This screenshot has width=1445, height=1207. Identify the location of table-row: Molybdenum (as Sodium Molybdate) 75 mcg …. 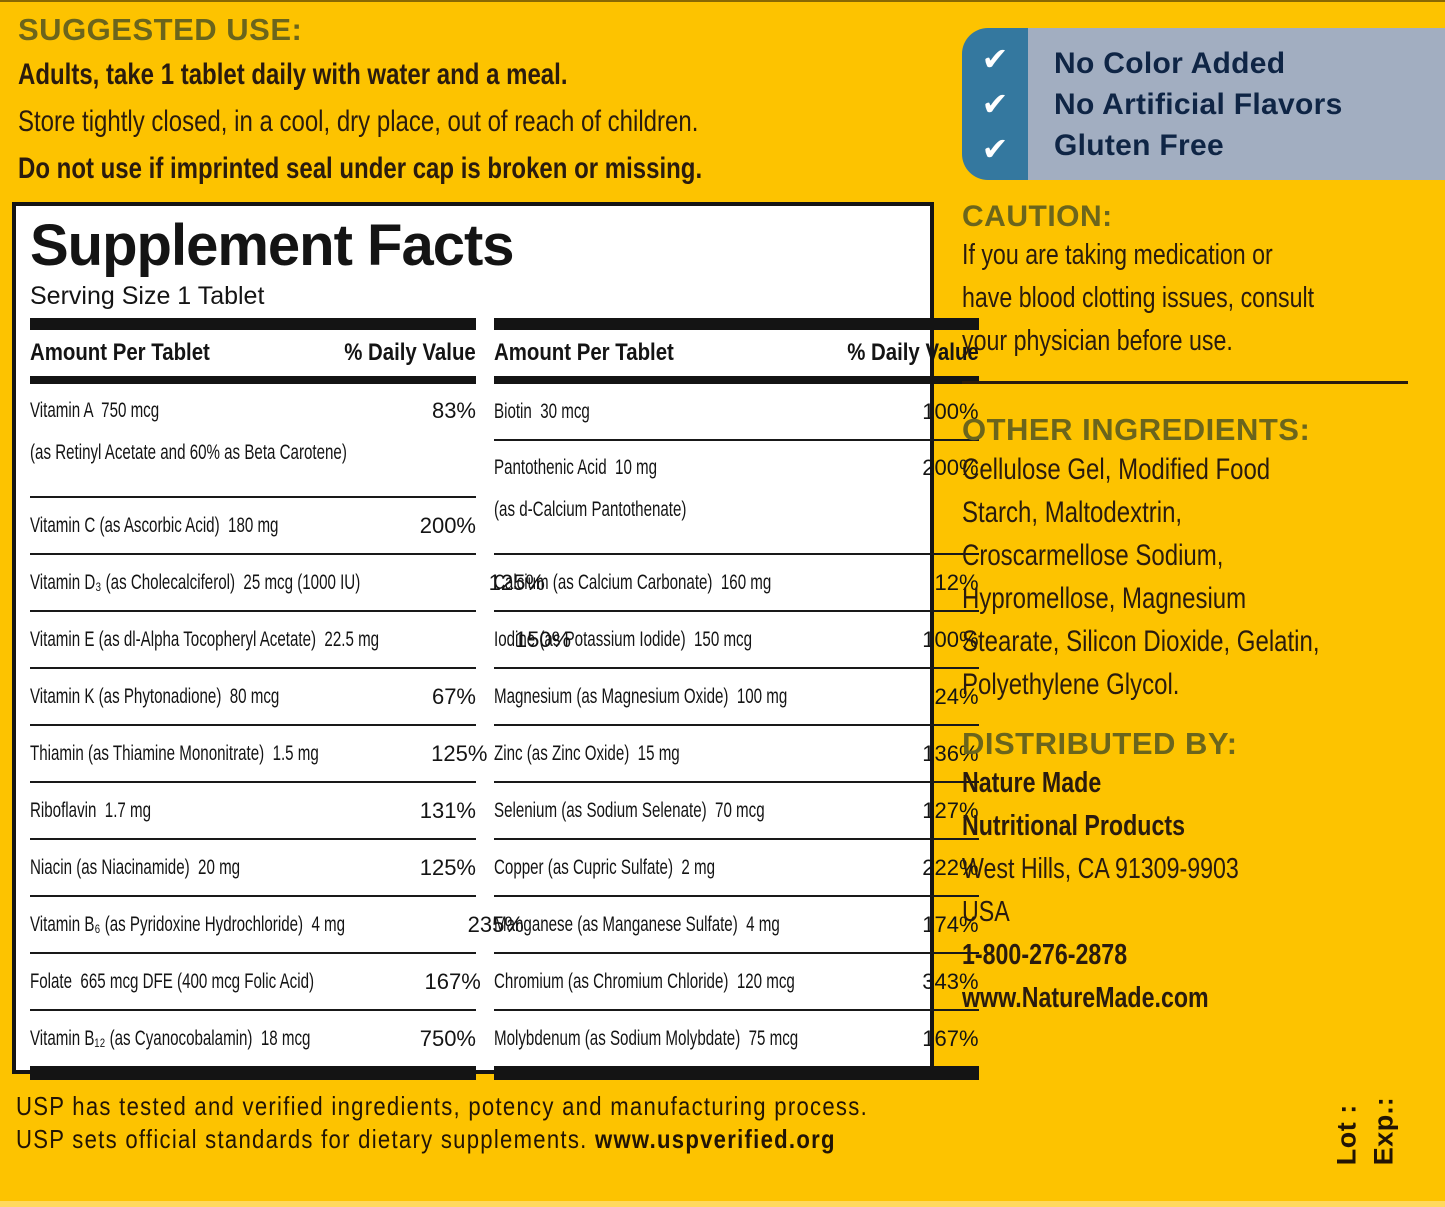
(736, 1038).